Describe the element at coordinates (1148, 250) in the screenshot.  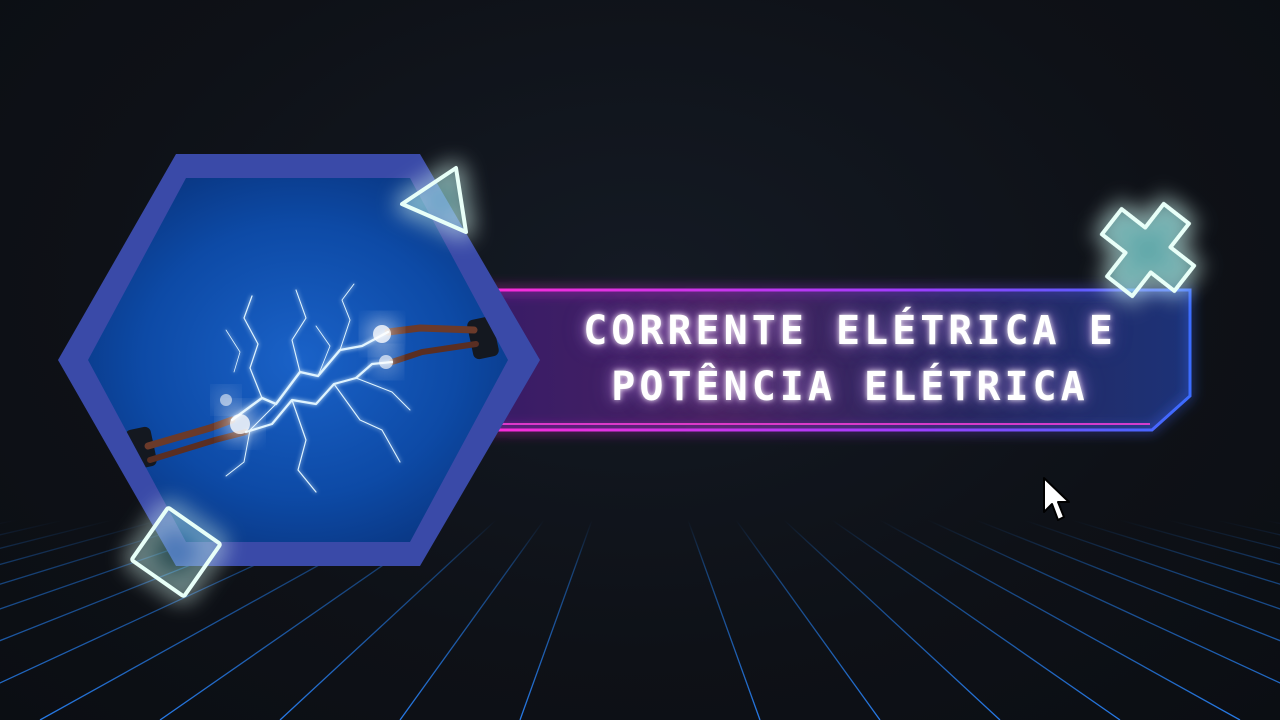
I see `cross-icon` at that location.